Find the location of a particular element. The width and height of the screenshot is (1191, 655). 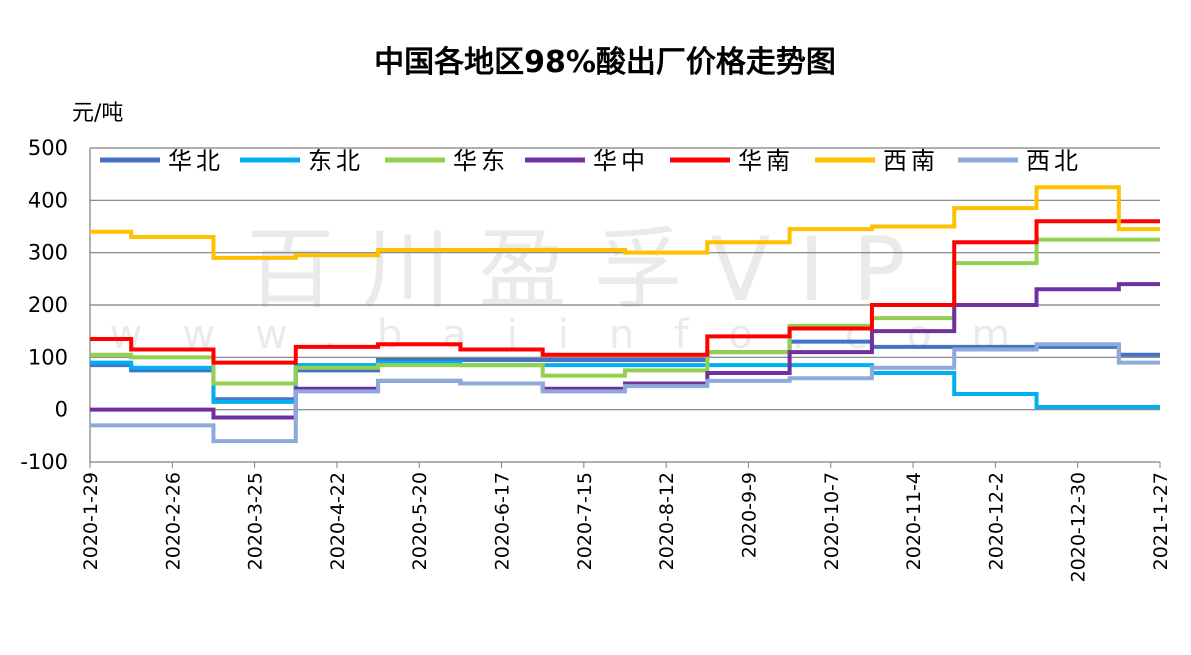

x-tick-label: 2020-8-12 is located at coordinates (667, 521).